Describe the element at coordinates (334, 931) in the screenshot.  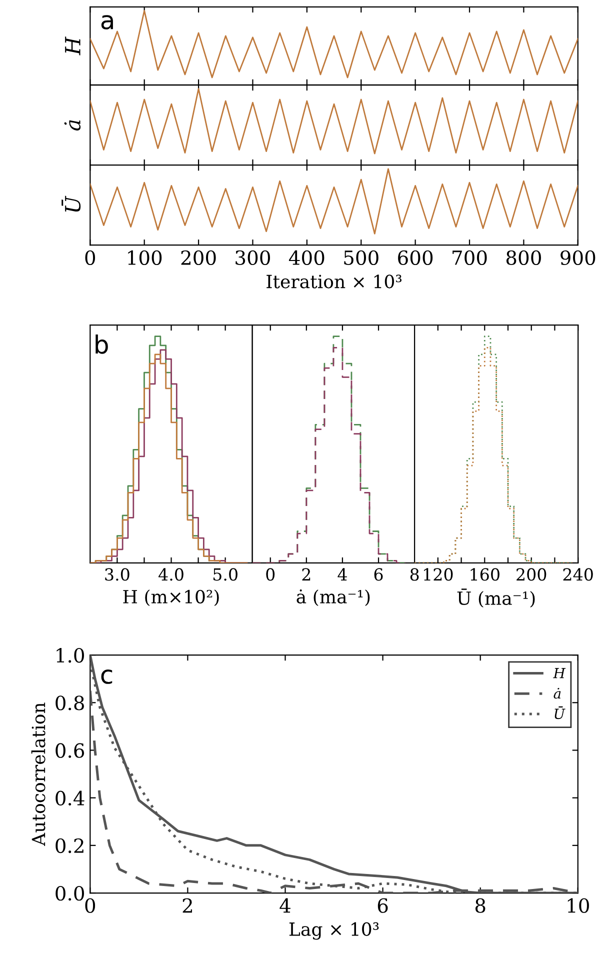
I see `x-axis-title: Lag × 10³` at that location.